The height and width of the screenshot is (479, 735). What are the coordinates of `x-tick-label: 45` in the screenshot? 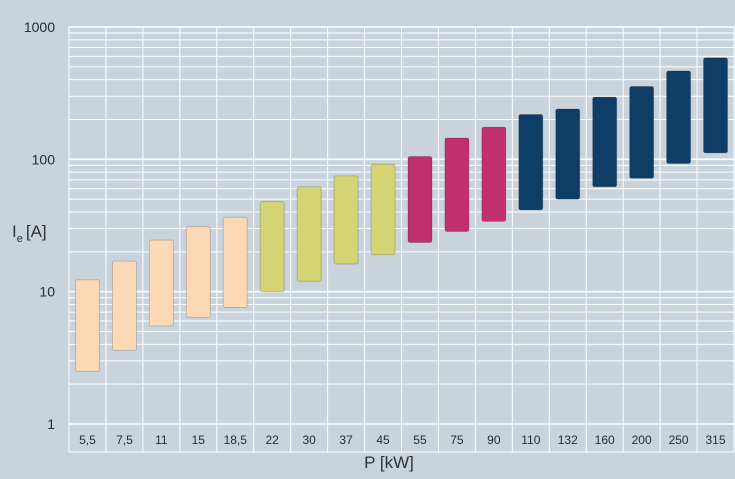 It's located at (383, 440).